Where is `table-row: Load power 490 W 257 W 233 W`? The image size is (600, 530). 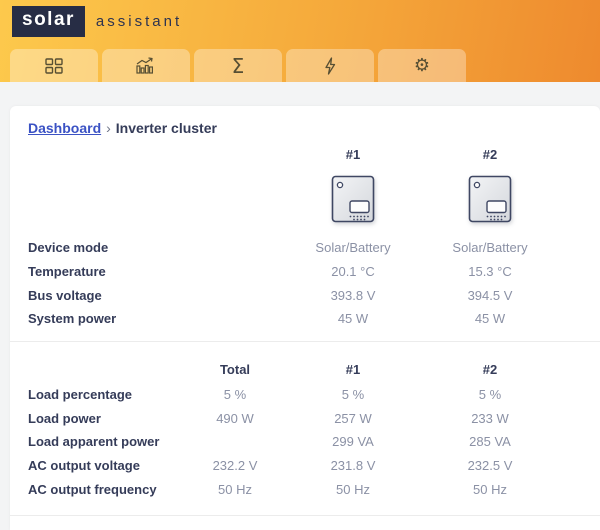
table-row: Load power 490 W 257 W 233 W is located at coordinates (304, 418).